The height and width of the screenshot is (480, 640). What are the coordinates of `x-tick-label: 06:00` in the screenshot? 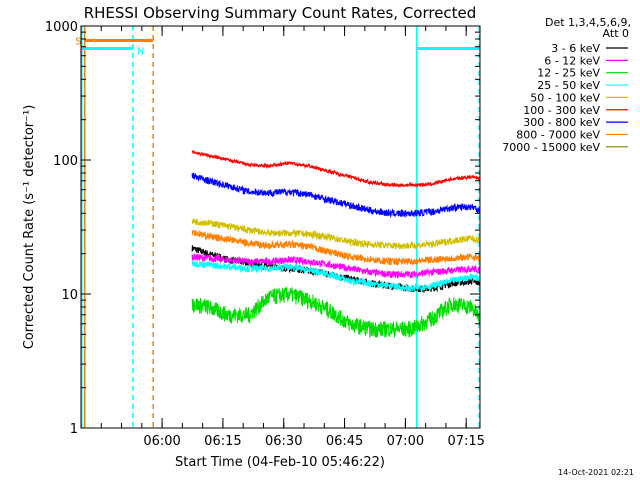 It's located at (161, 441).